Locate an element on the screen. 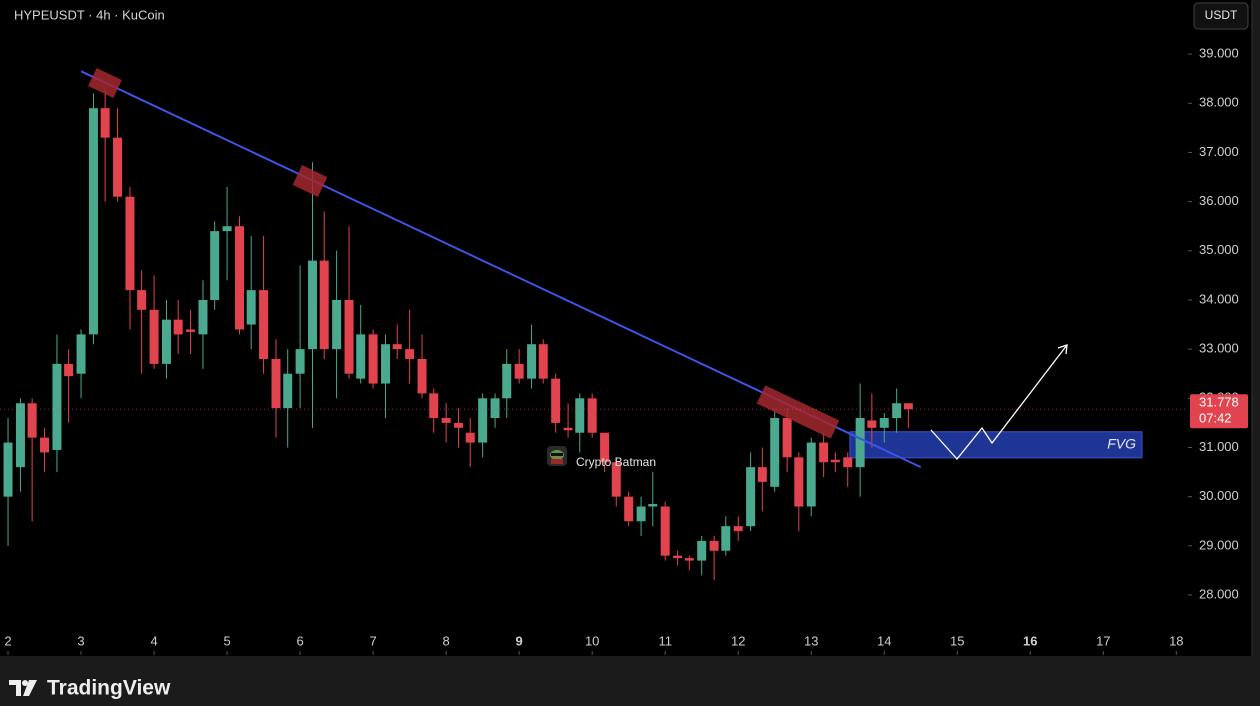 Image resolution: width=1260 pixels, height=706 pixels. projection-arrowhead is located at coordinates (1062, 349).